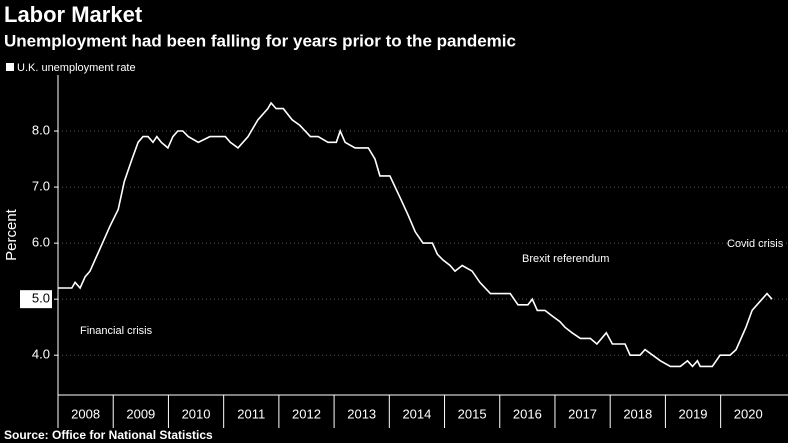  I want to click on legend-label: U.K. unemployment rate, so click(76, 68).